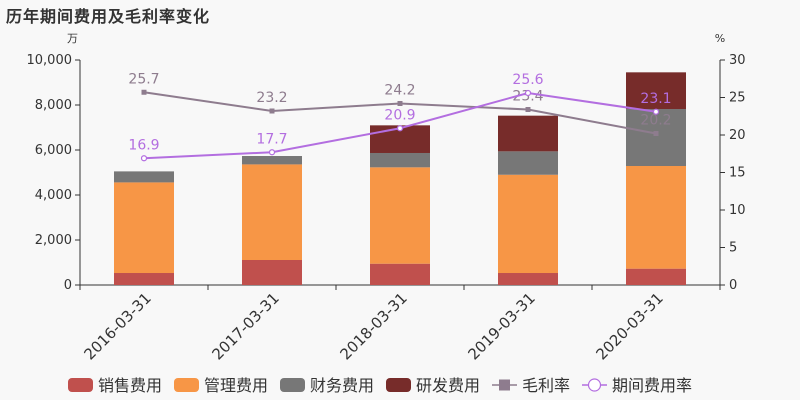 The image size is (800, 400). What do you see at coordinates (504, 385) in the screenshot?
I see `legend-marker-毛利率` at bounding box center [504, 385].